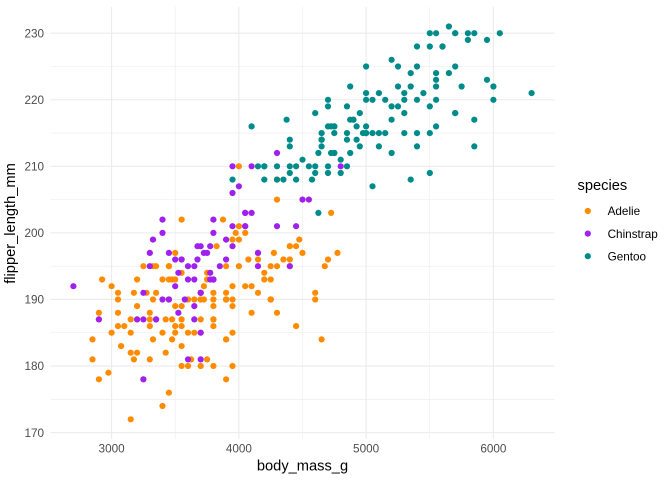 This screenshot has width=672, height=480. Describe the element at coordinates (493, 448) in the screenshot. I see `svg-text: 6000` at that location.